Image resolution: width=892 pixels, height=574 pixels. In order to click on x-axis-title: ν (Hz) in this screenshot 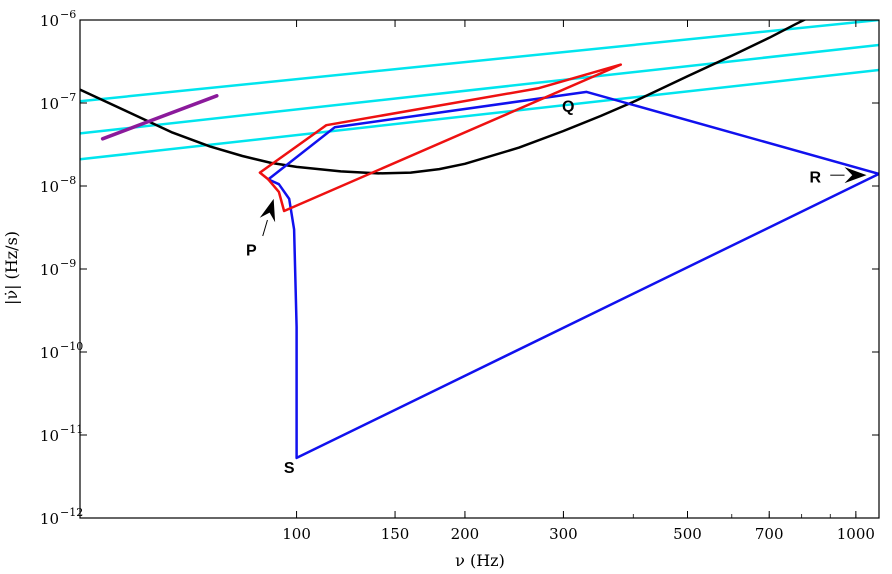, I will do `click(480, 560)`.